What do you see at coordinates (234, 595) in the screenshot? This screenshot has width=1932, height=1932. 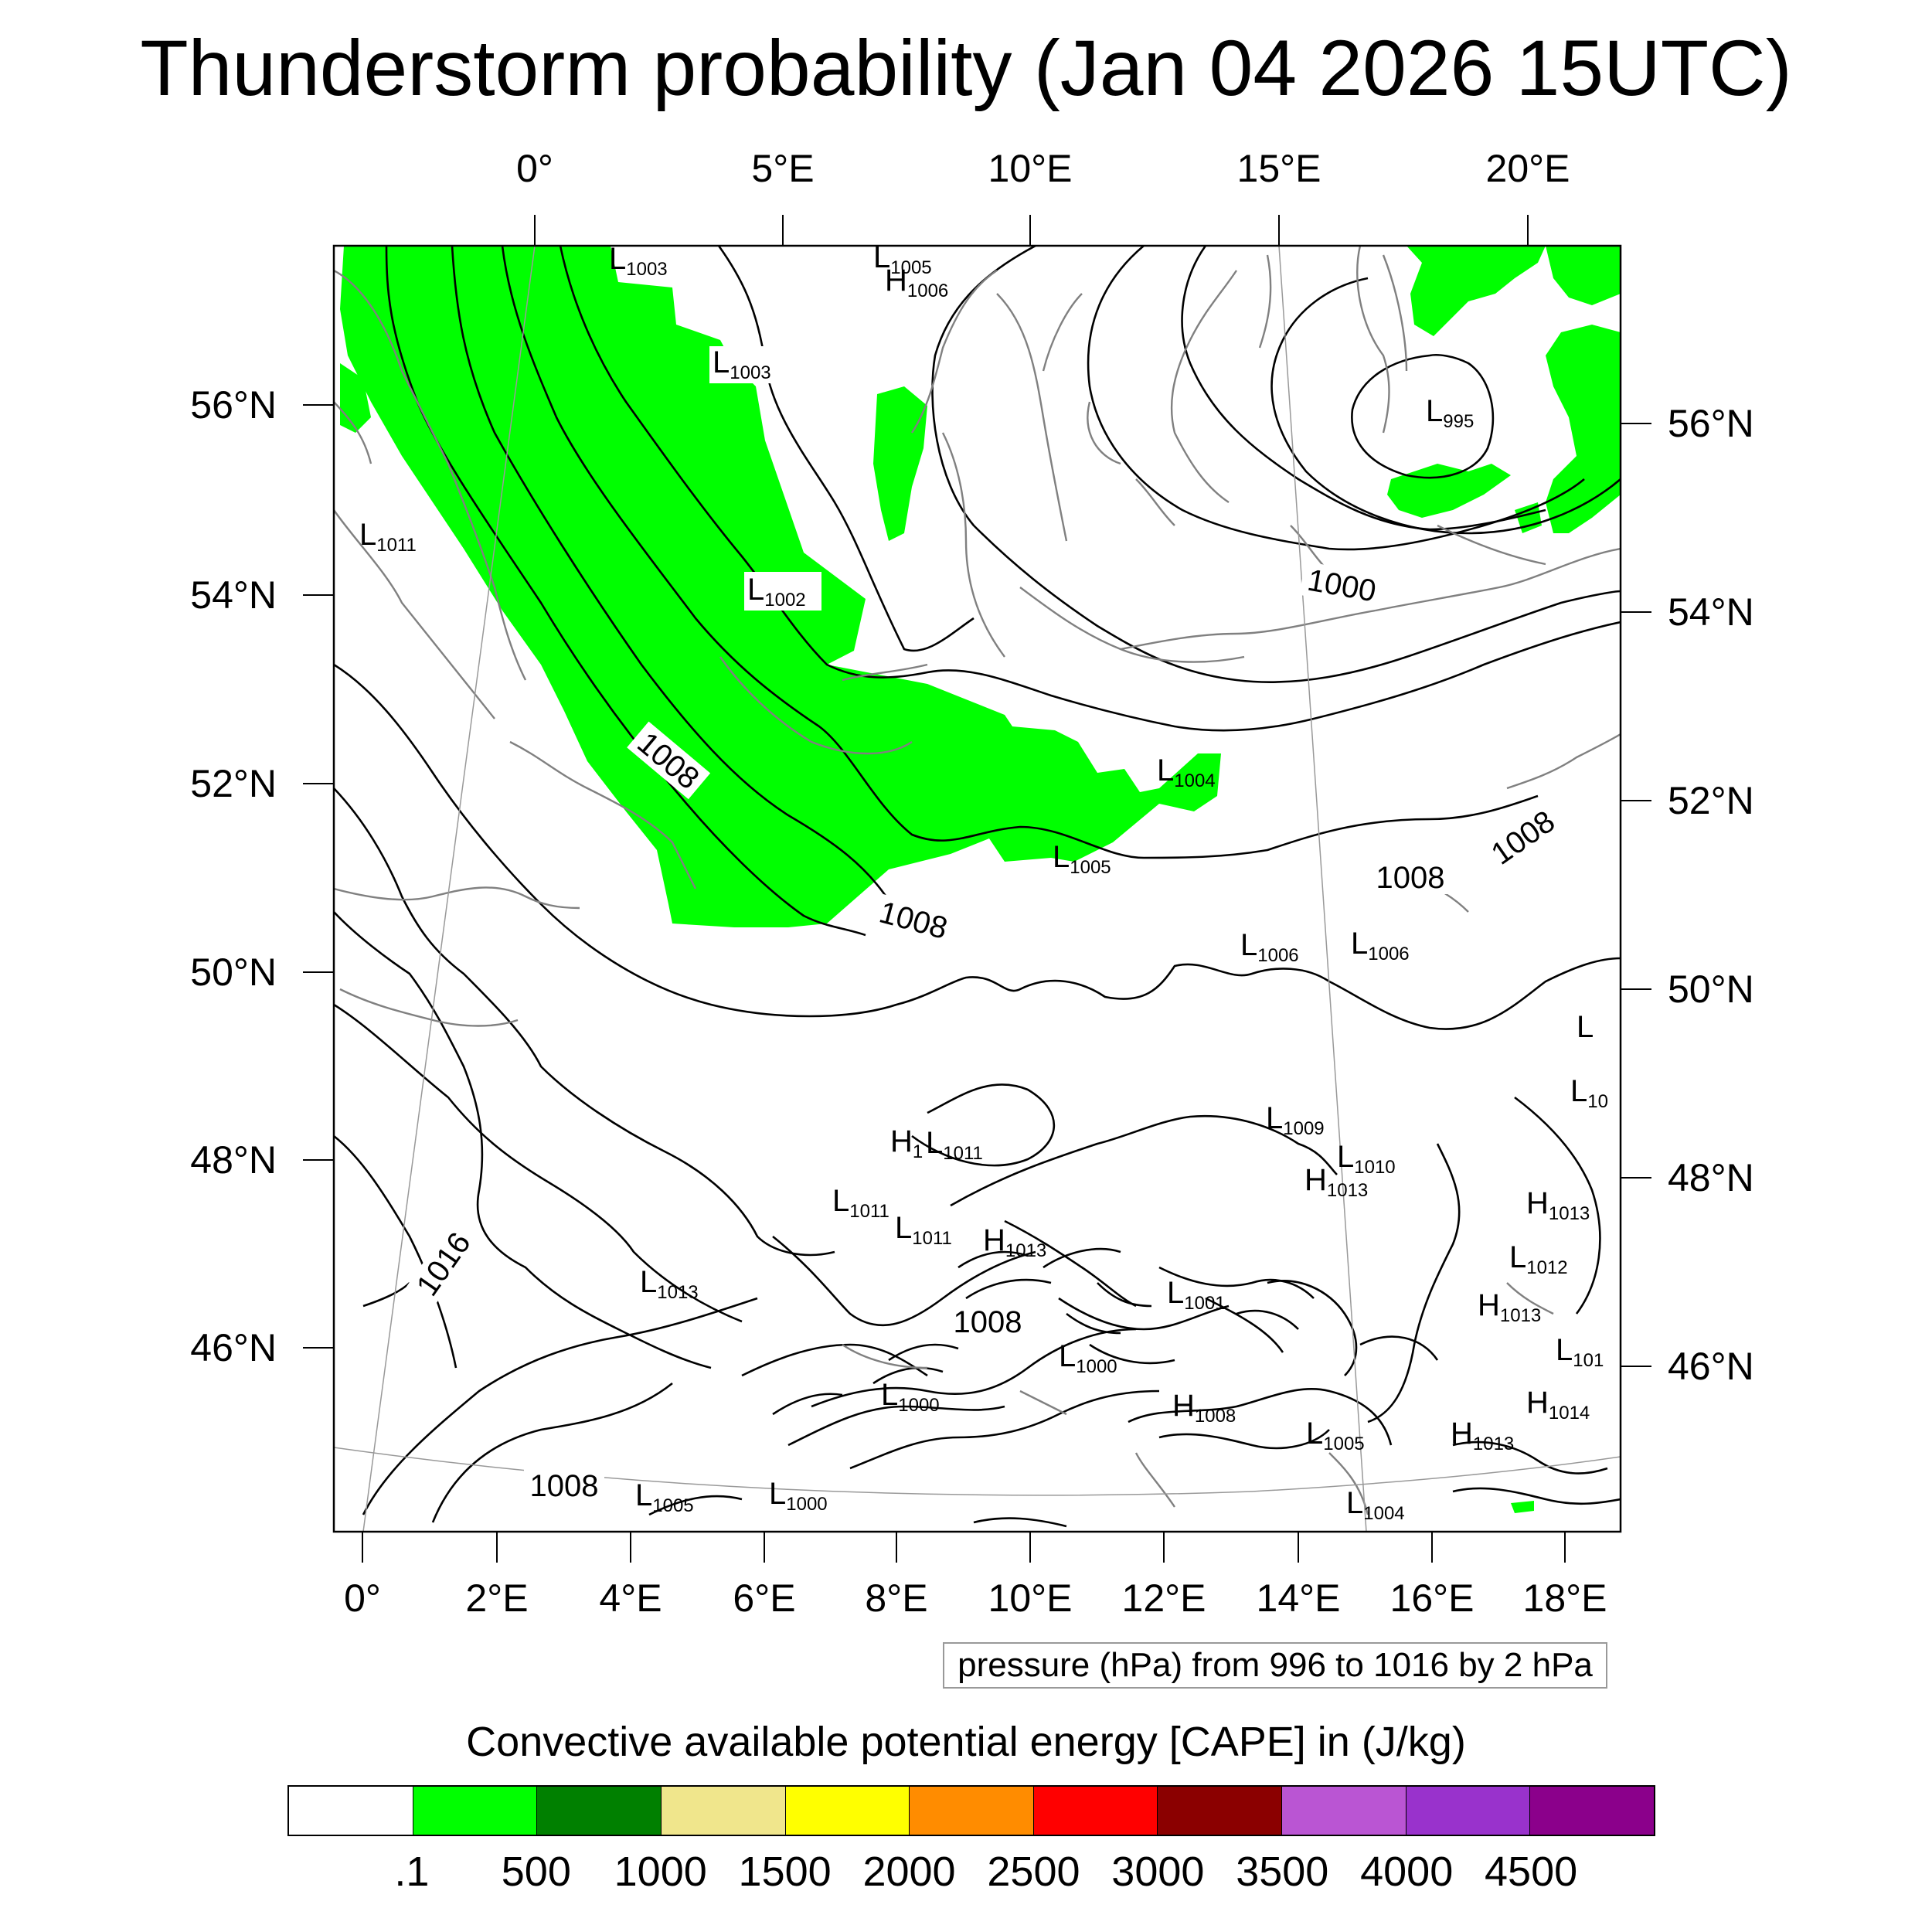 I see `left-lat-label: 54°N` at bounding box center [234, 595].